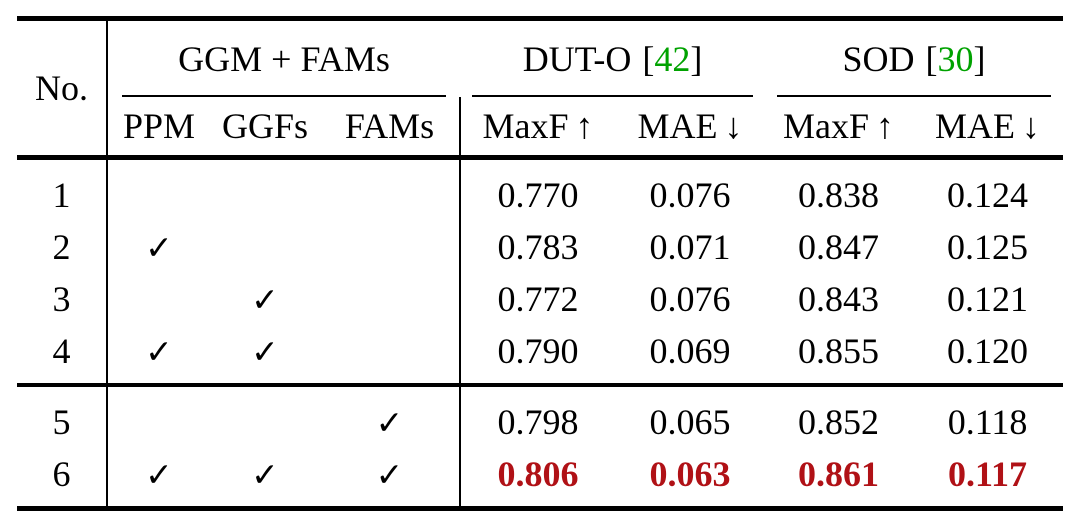  I want to click on value-duto-maxf: 0.783, so click(538, 247).